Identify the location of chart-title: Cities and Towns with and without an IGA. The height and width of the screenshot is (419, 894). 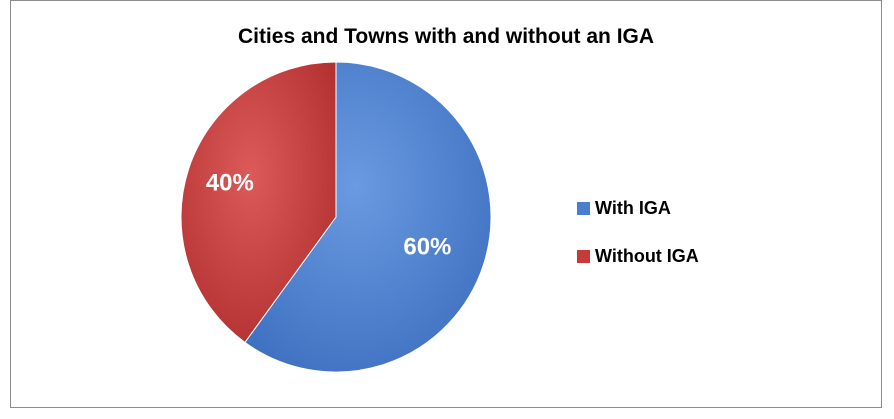
(446, 36).